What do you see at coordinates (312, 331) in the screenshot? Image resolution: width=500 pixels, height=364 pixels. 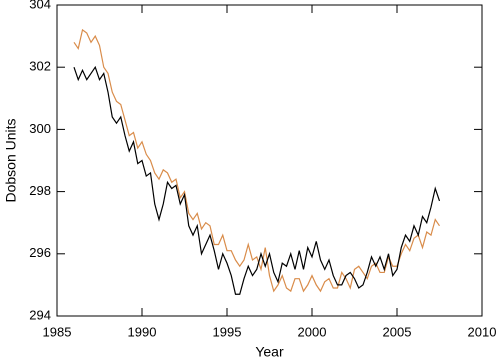 I see `x-tick-label: 2000` at bounding box center [312, 331].